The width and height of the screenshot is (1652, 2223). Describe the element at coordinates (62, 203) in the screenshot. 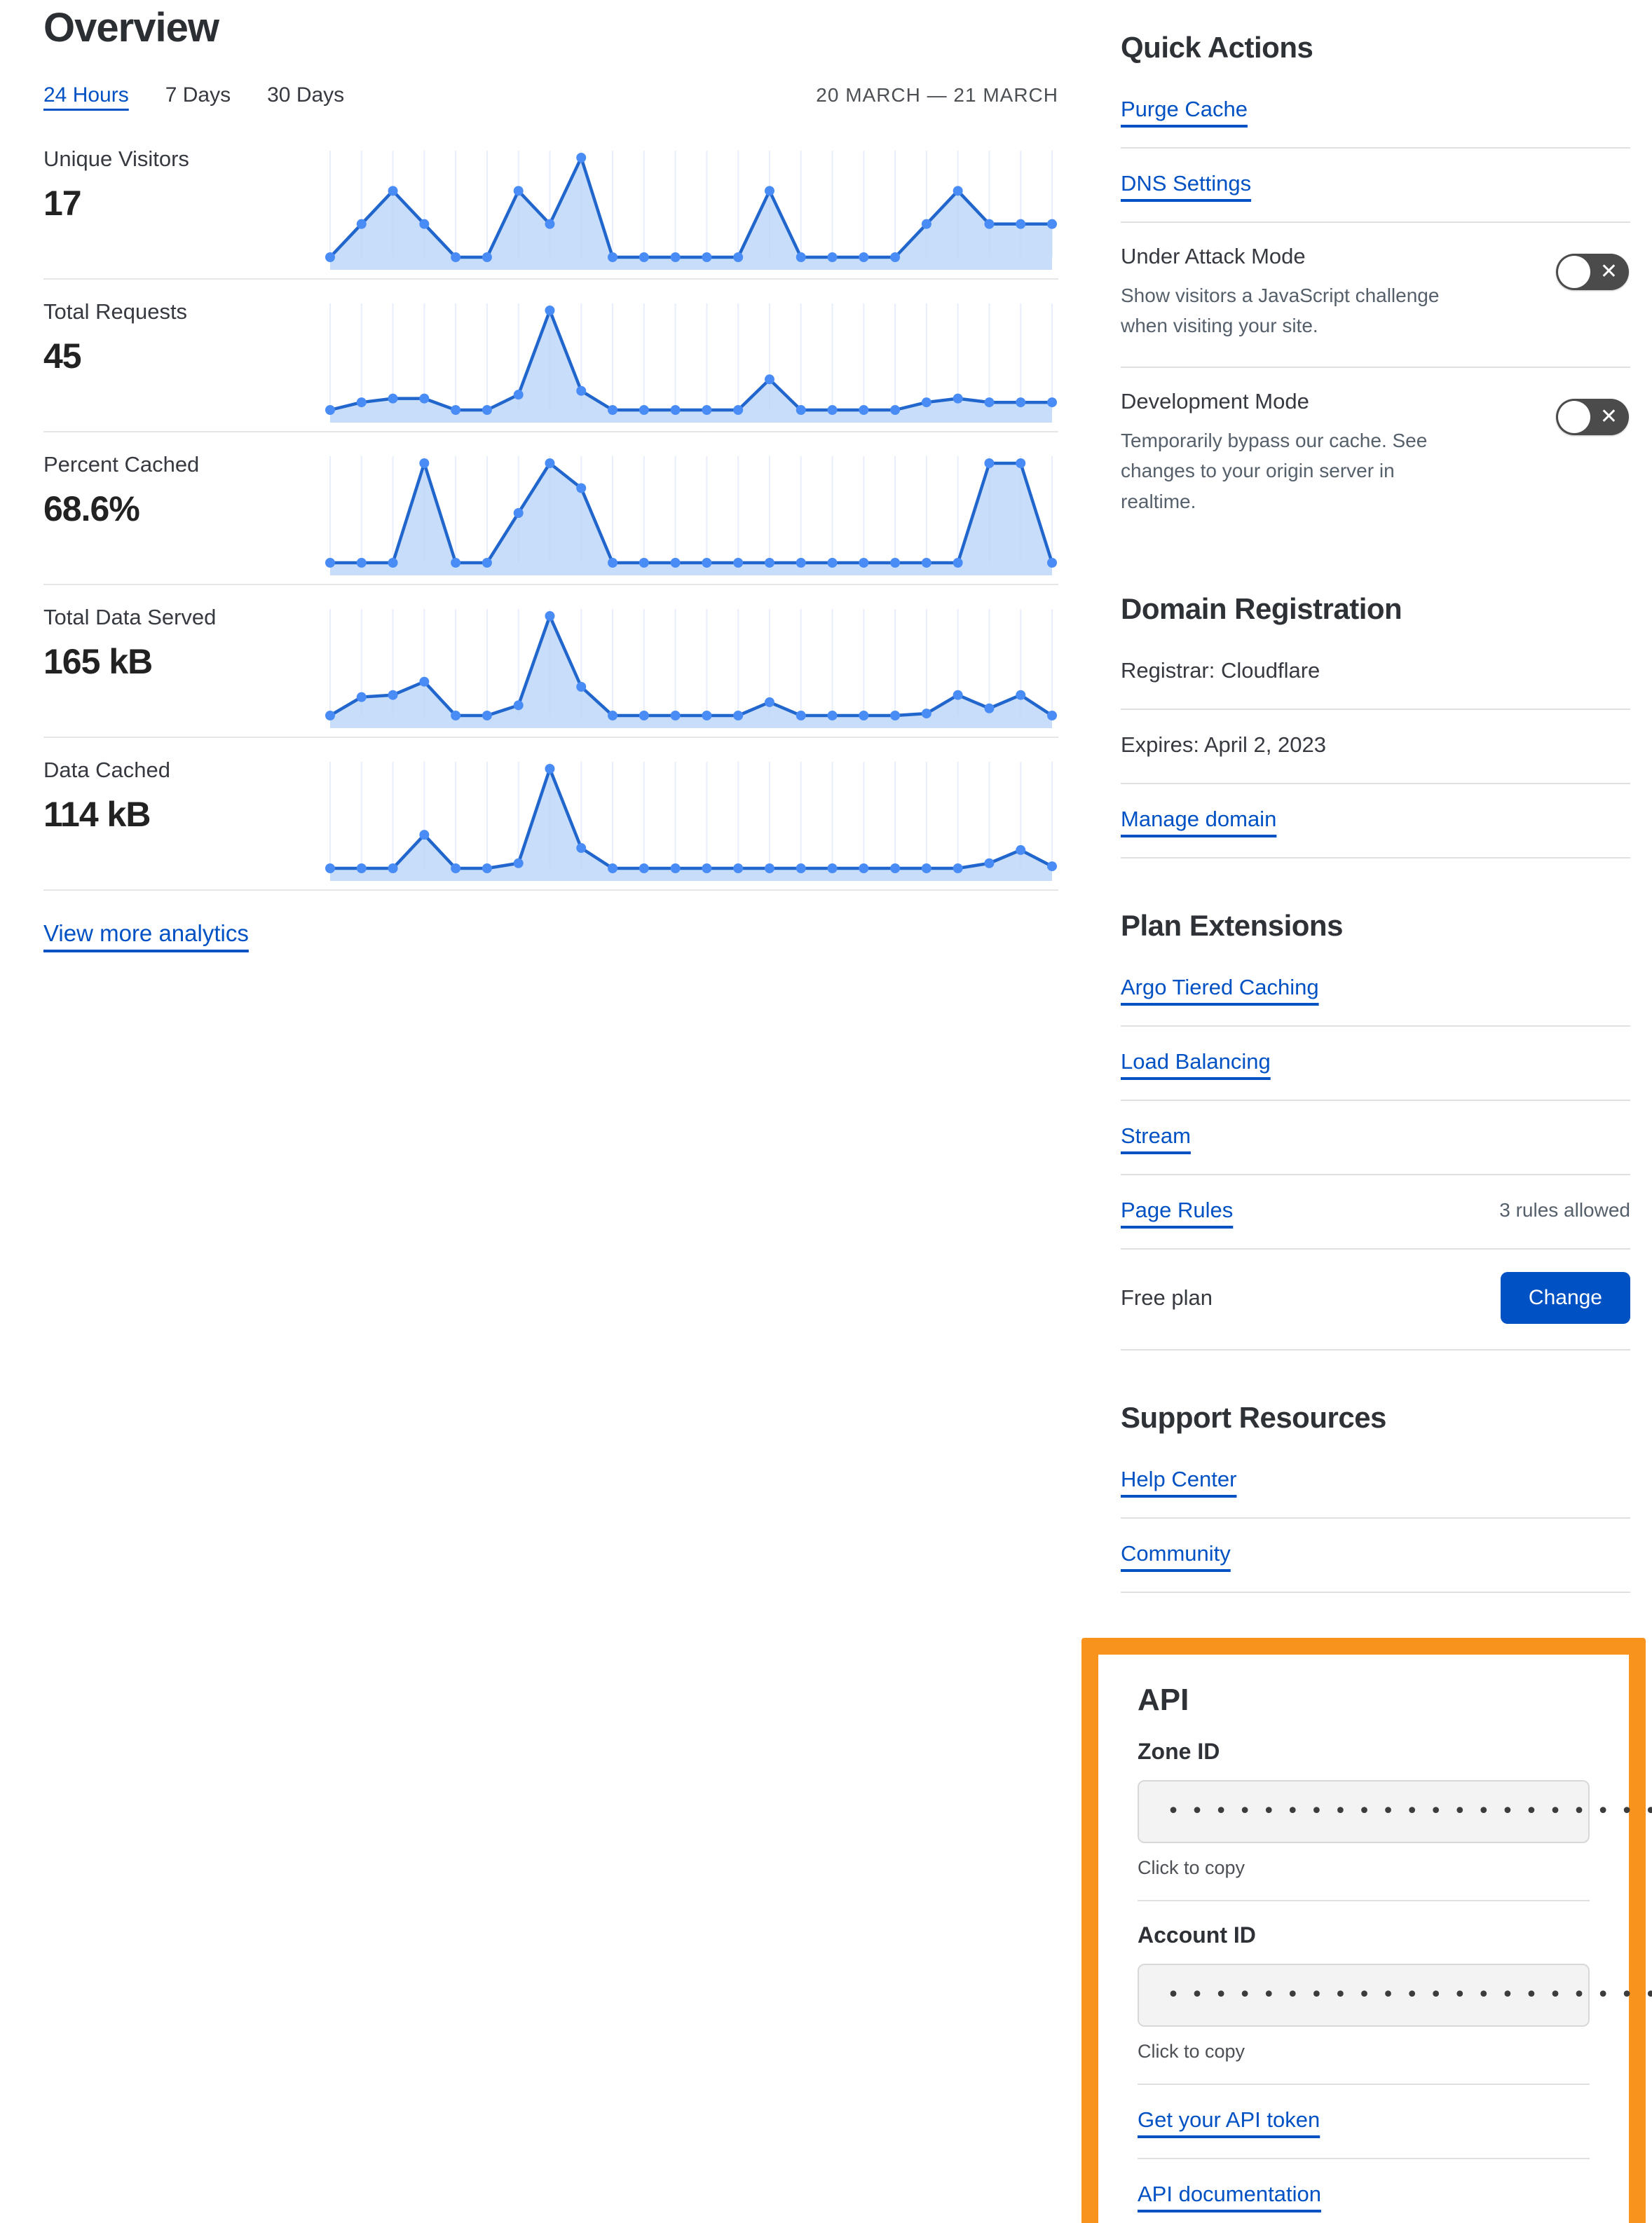

I see `metric-value: 17` at that location.